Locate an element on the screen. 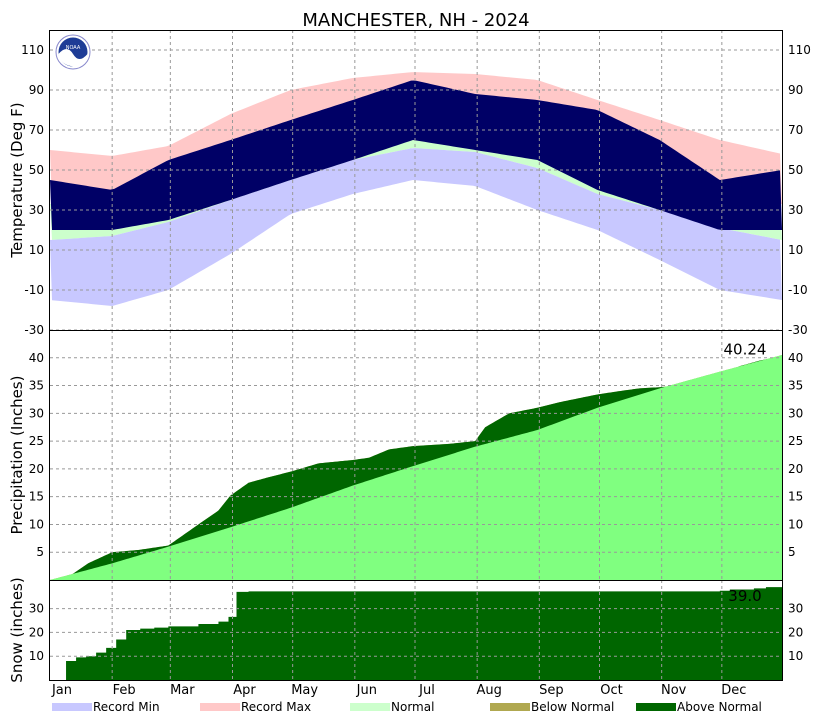 This screenshot has width=832, height=720. temperature-tick-left: 90 is located at coordinates (36, 90).